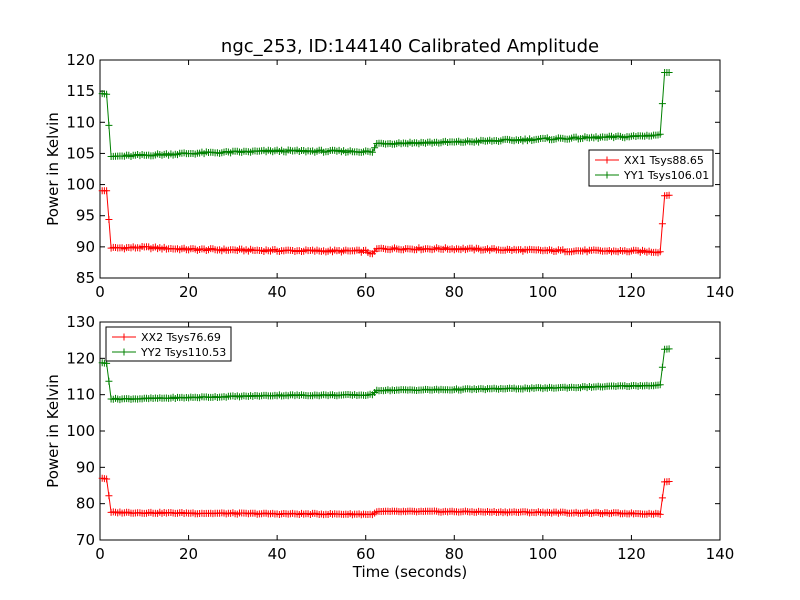 This screenshot has height=600, width=800. I want to click on legend: XX2 Tsys76.69 YY2 Tsys110.53, so click(168, 344).